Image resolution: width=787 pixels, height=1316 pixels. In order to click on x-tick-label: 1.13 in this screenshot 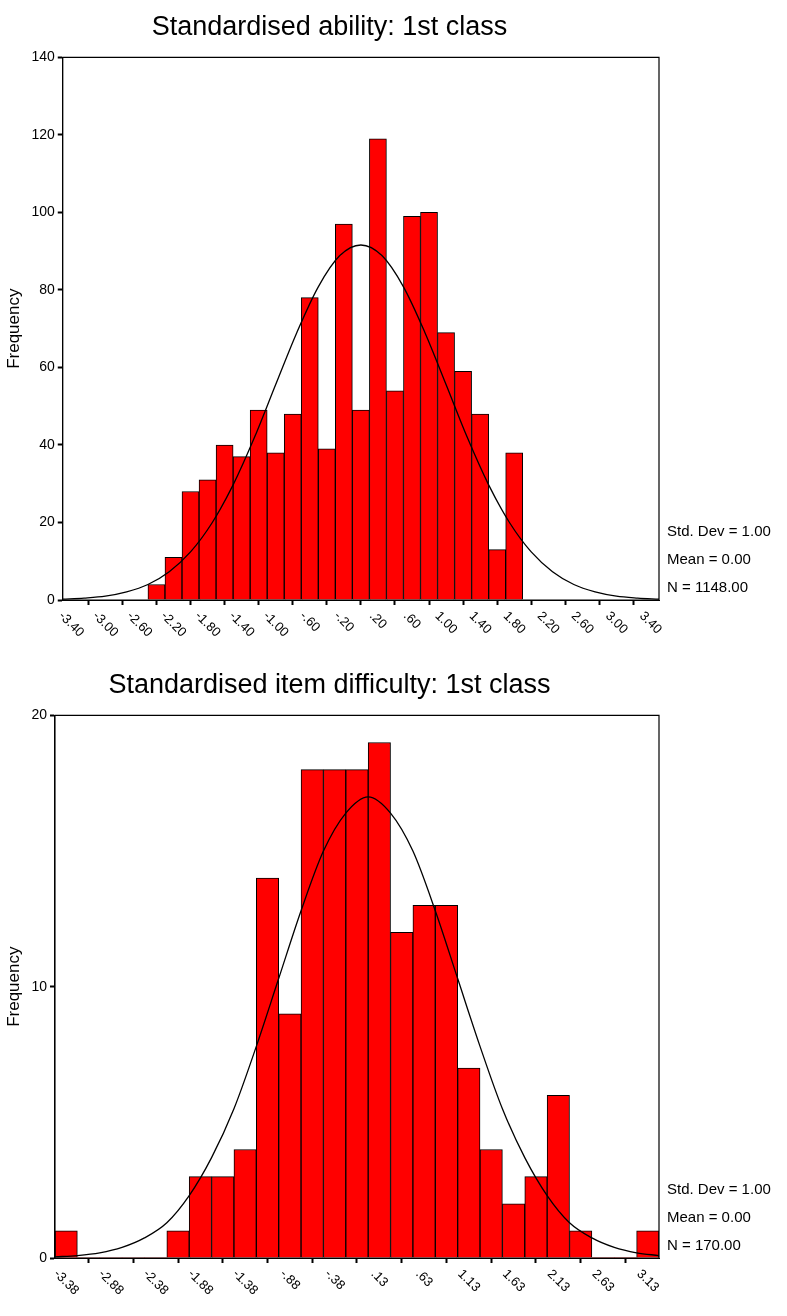, I will do `click(469, 1280)`.